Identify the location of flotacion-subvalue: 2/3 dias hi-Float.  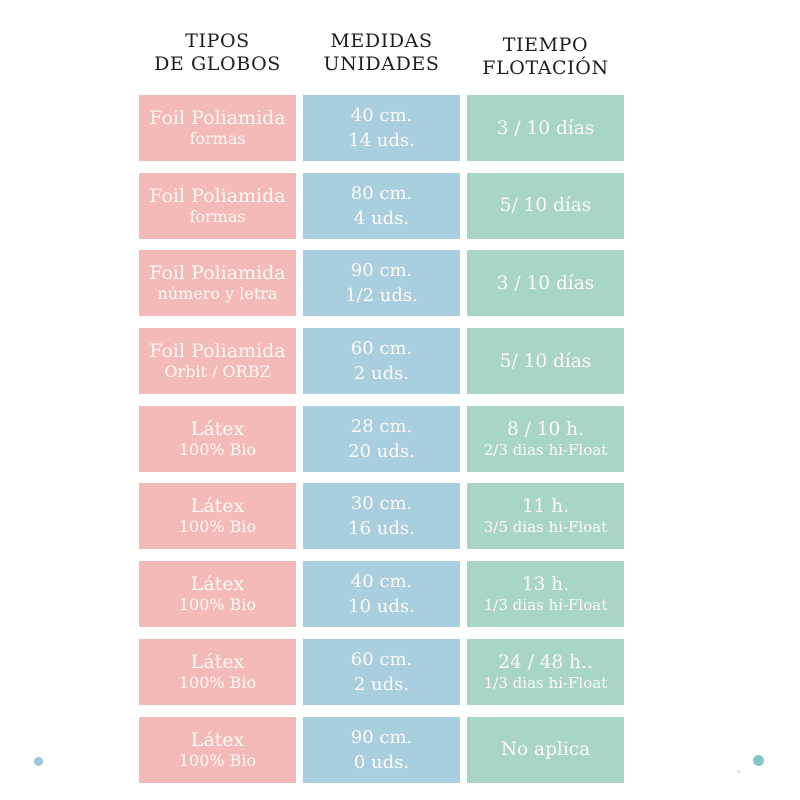
(545, 449).